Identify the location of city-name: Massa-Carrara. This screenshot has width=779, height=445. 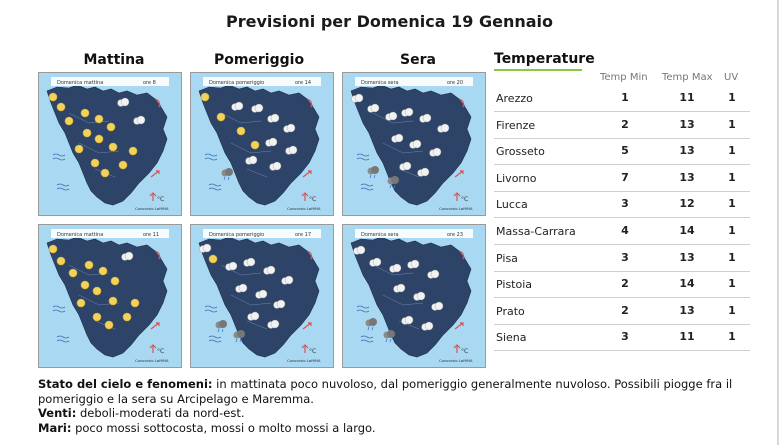
(536, 231).